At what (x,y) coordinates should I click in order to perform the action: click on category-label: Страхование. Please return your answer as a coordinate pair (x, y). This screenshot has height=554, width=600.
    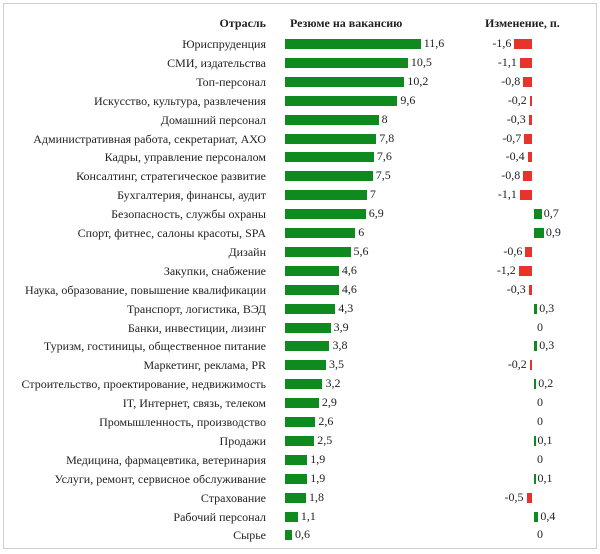
    Looking at the image, I should click on (233, 497).